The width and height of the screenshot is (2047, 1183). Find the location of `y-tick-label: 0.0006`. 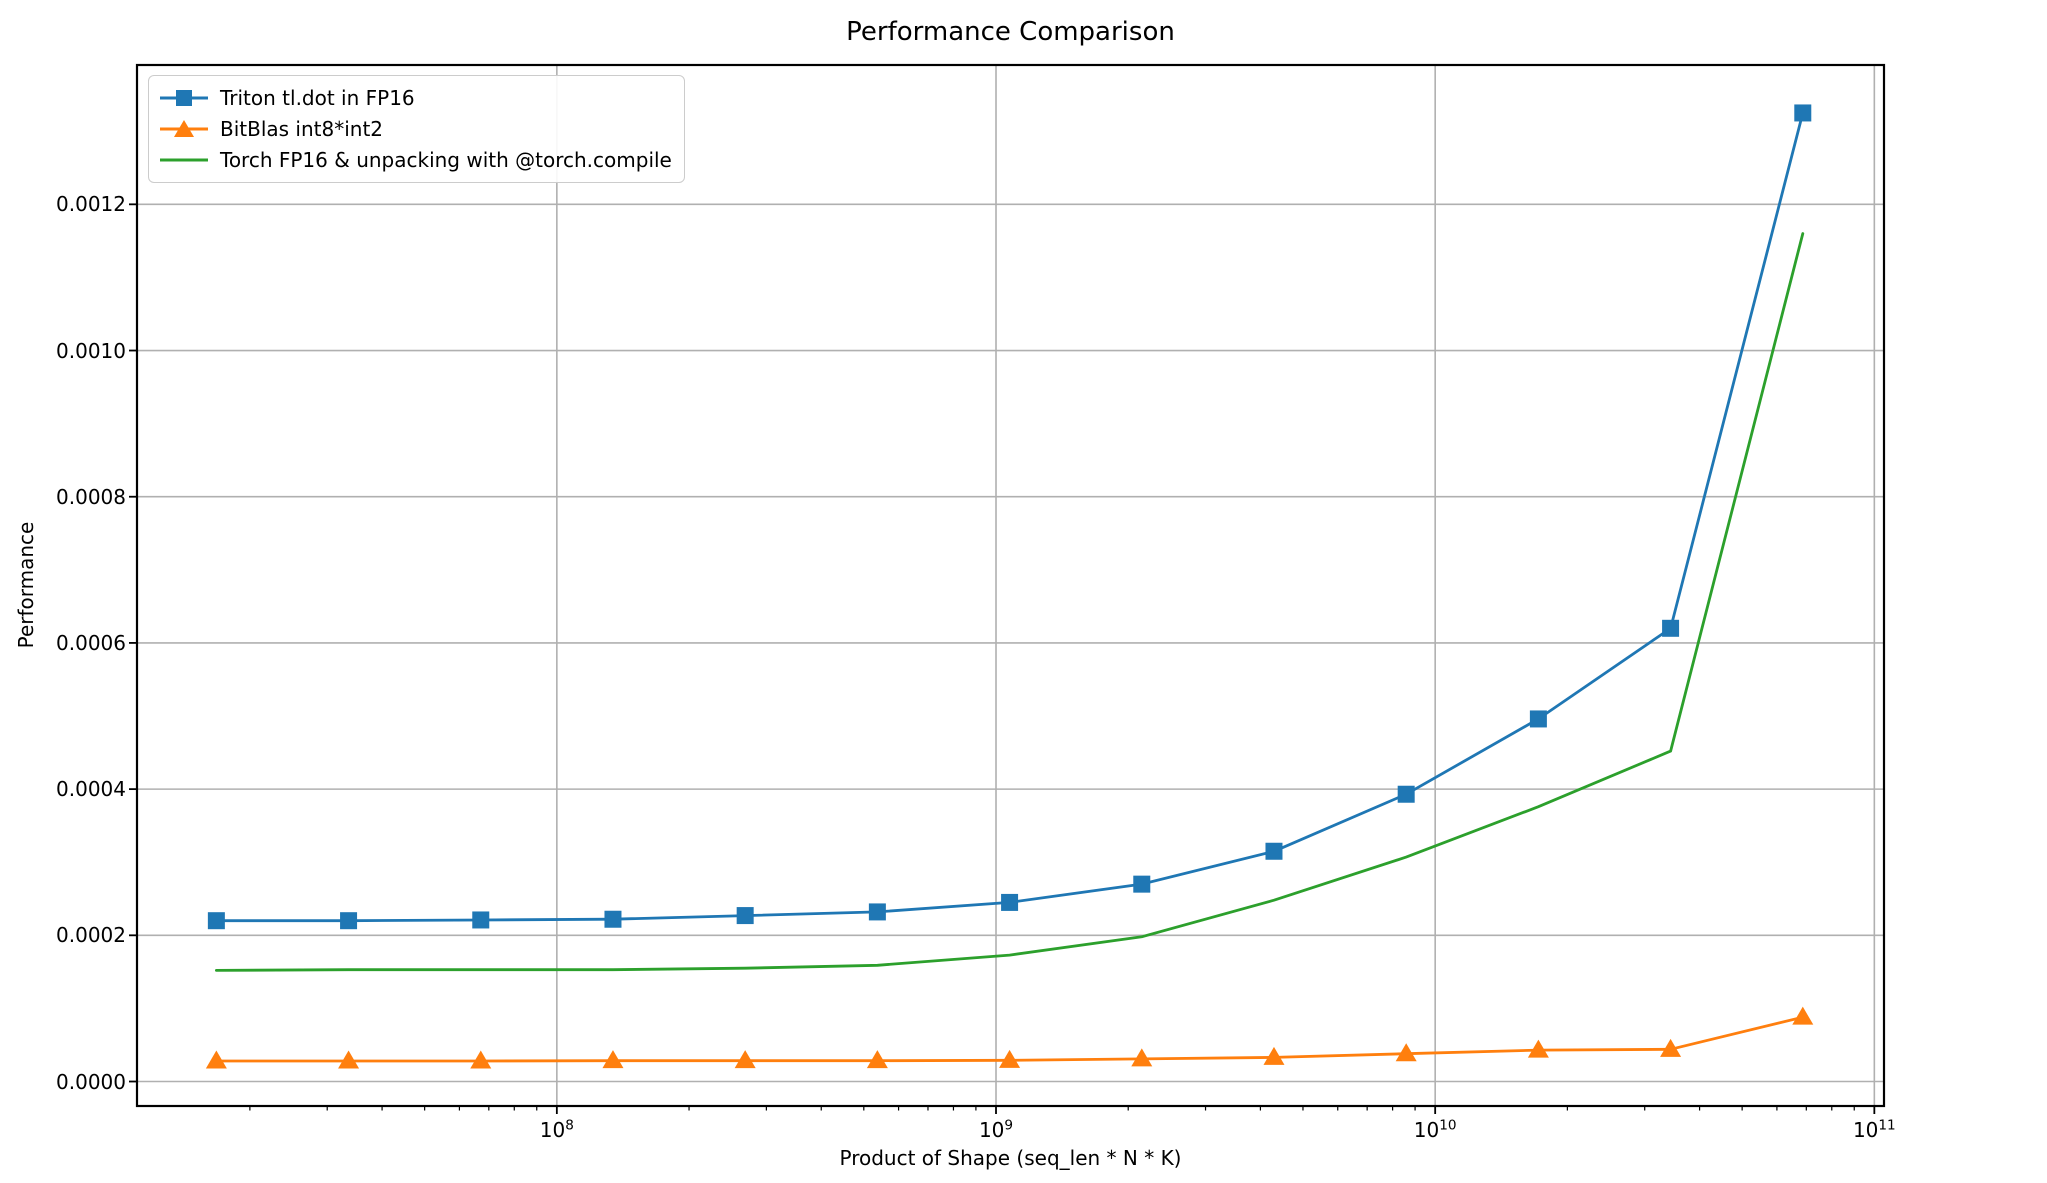

y-tick-label: 0.0006 is located at coordinates (91, 642).